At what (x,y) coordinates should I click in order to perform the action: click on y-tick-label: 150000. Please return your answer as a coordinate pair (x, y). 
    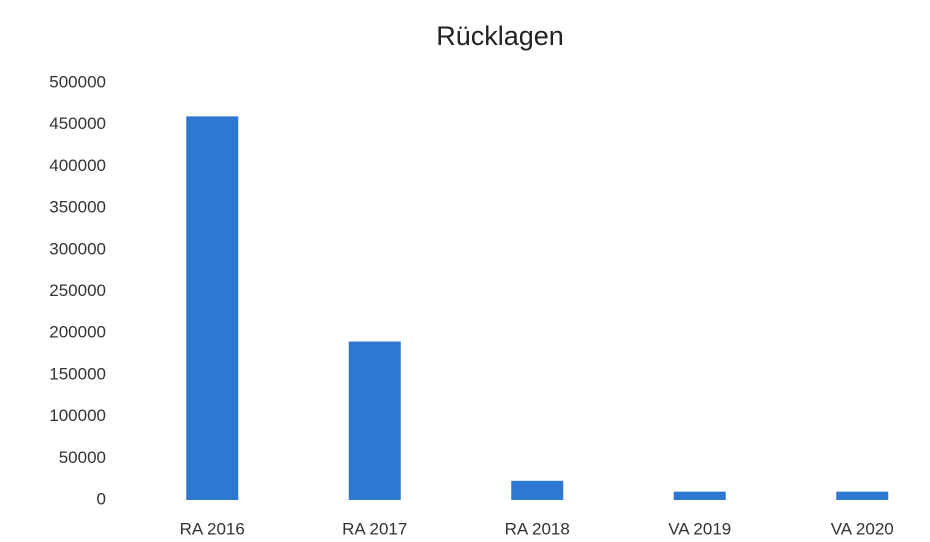
    Looking at the image, I should click on (77, 373).